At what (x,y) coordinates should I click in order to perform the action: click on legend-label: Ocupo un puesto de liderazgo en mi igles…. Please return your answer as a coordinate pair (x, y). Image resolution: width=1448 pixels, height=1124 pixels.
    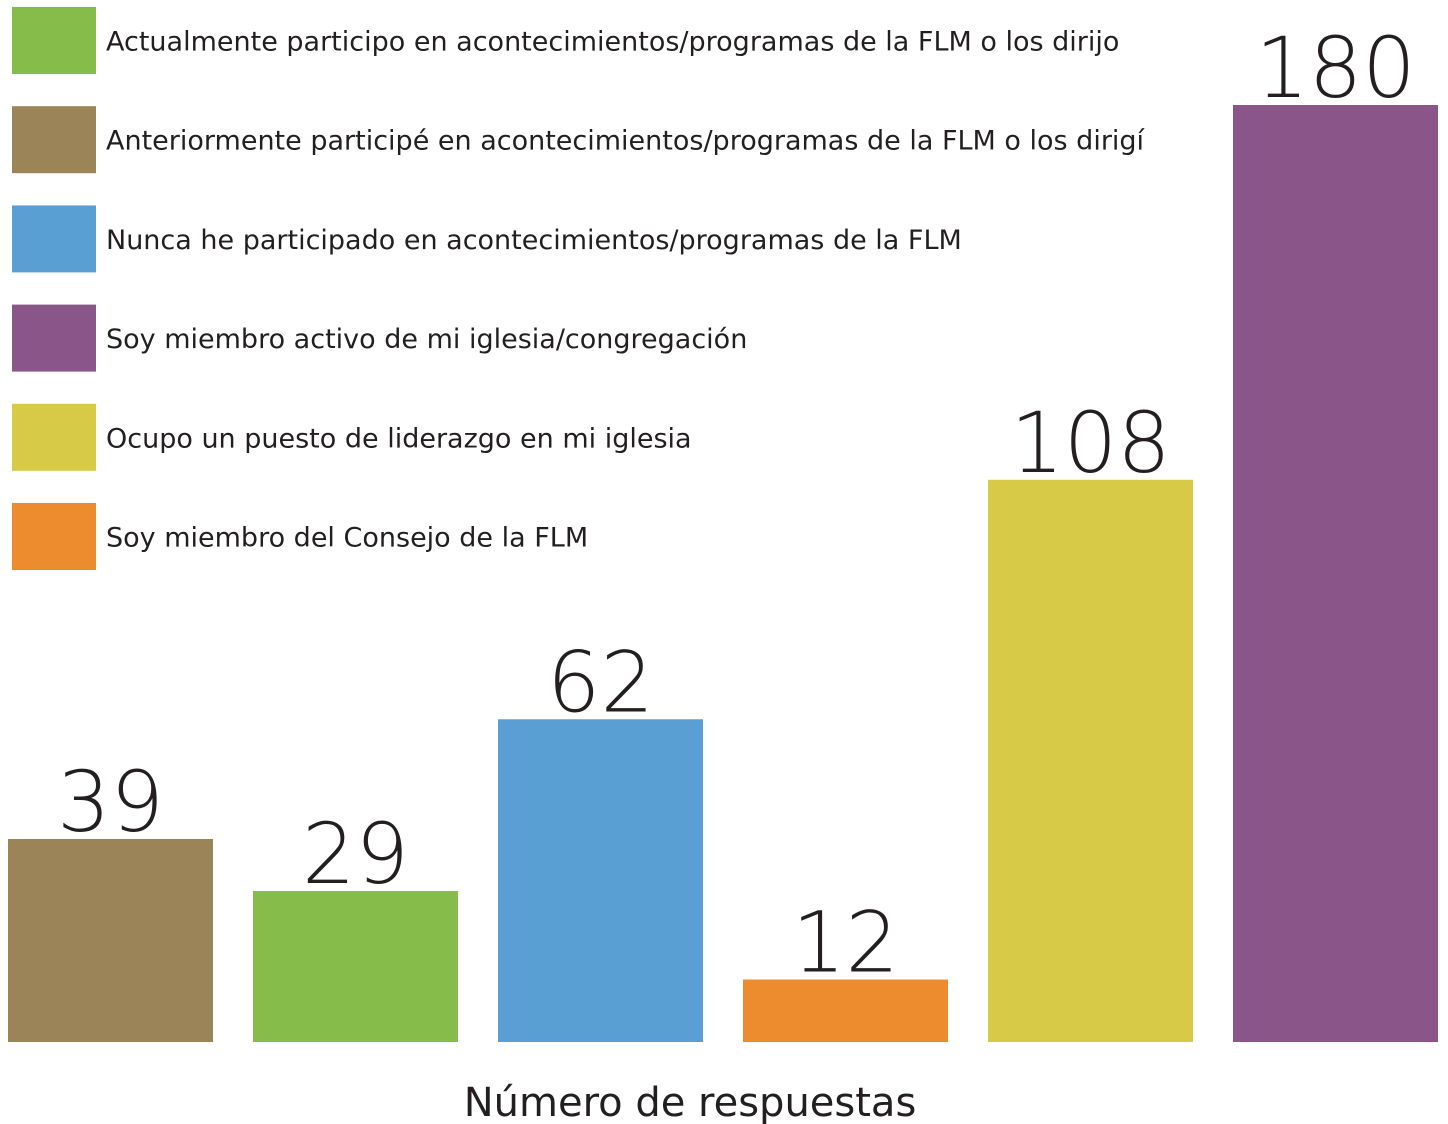
    Looking at the image, I should click on (399, 438).